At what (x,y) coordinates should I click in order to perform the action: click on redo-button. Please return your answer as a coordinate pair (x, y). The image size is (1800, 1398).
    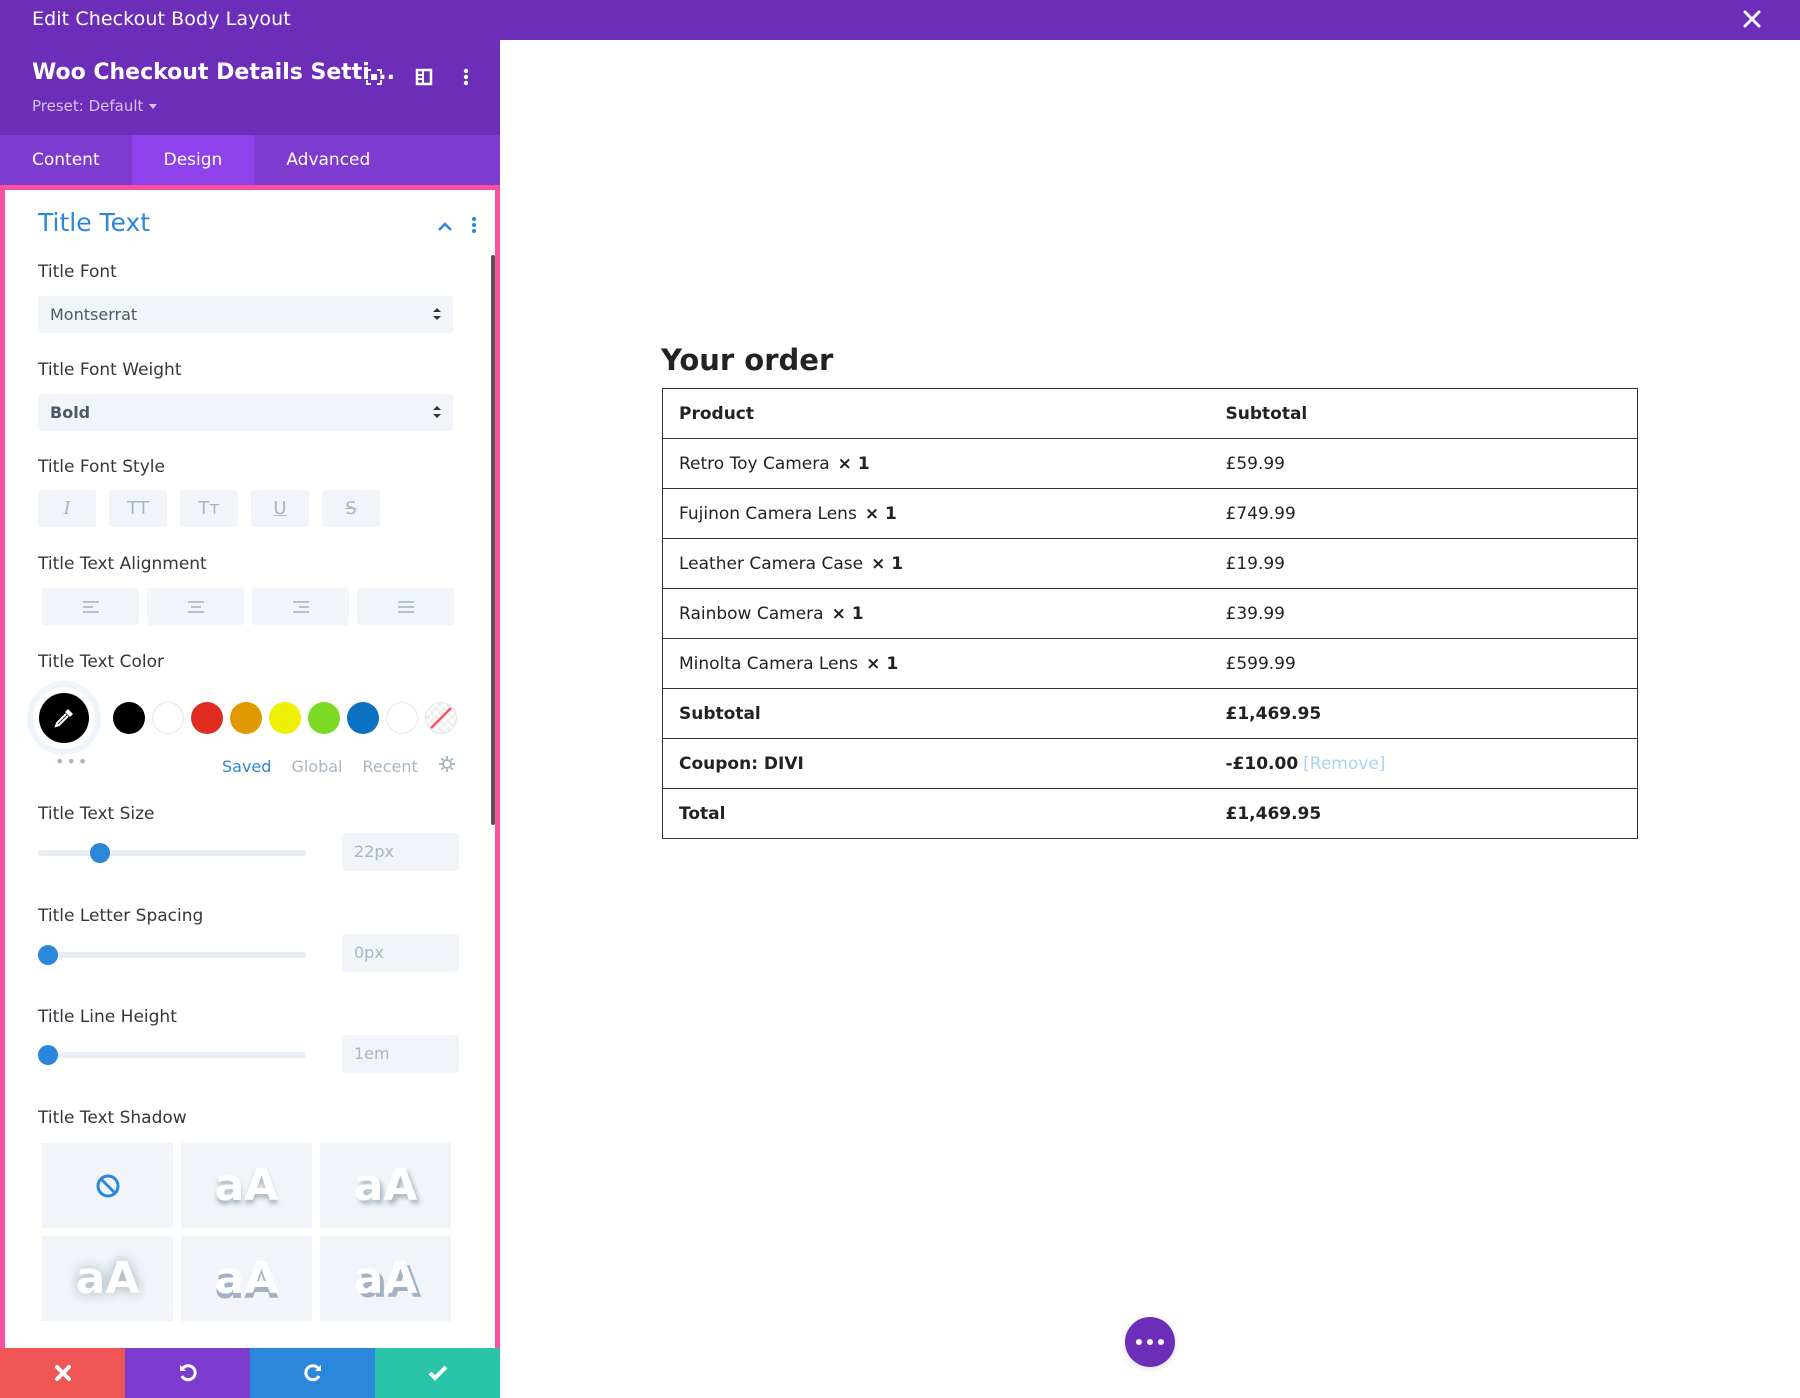
    Looking at the image, I should click on (312, 1373).